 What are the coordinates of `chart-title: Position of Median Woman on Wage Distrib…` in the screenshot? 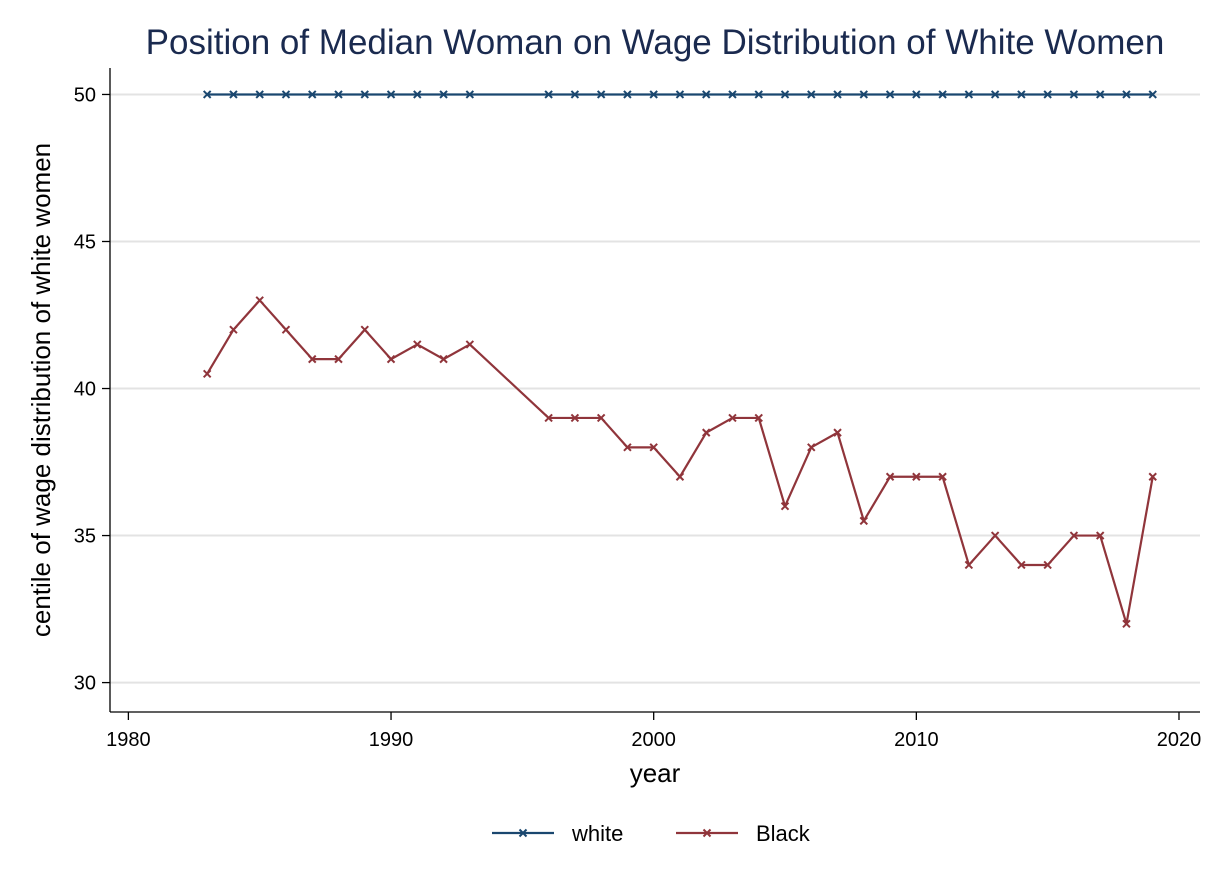 It's located at (655, 42).